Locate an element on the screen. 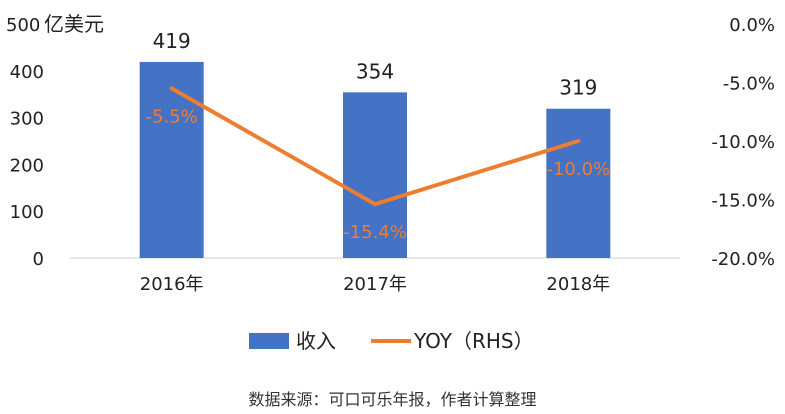  y-left-tick-label: 200 is located at coordinates (27, 165).